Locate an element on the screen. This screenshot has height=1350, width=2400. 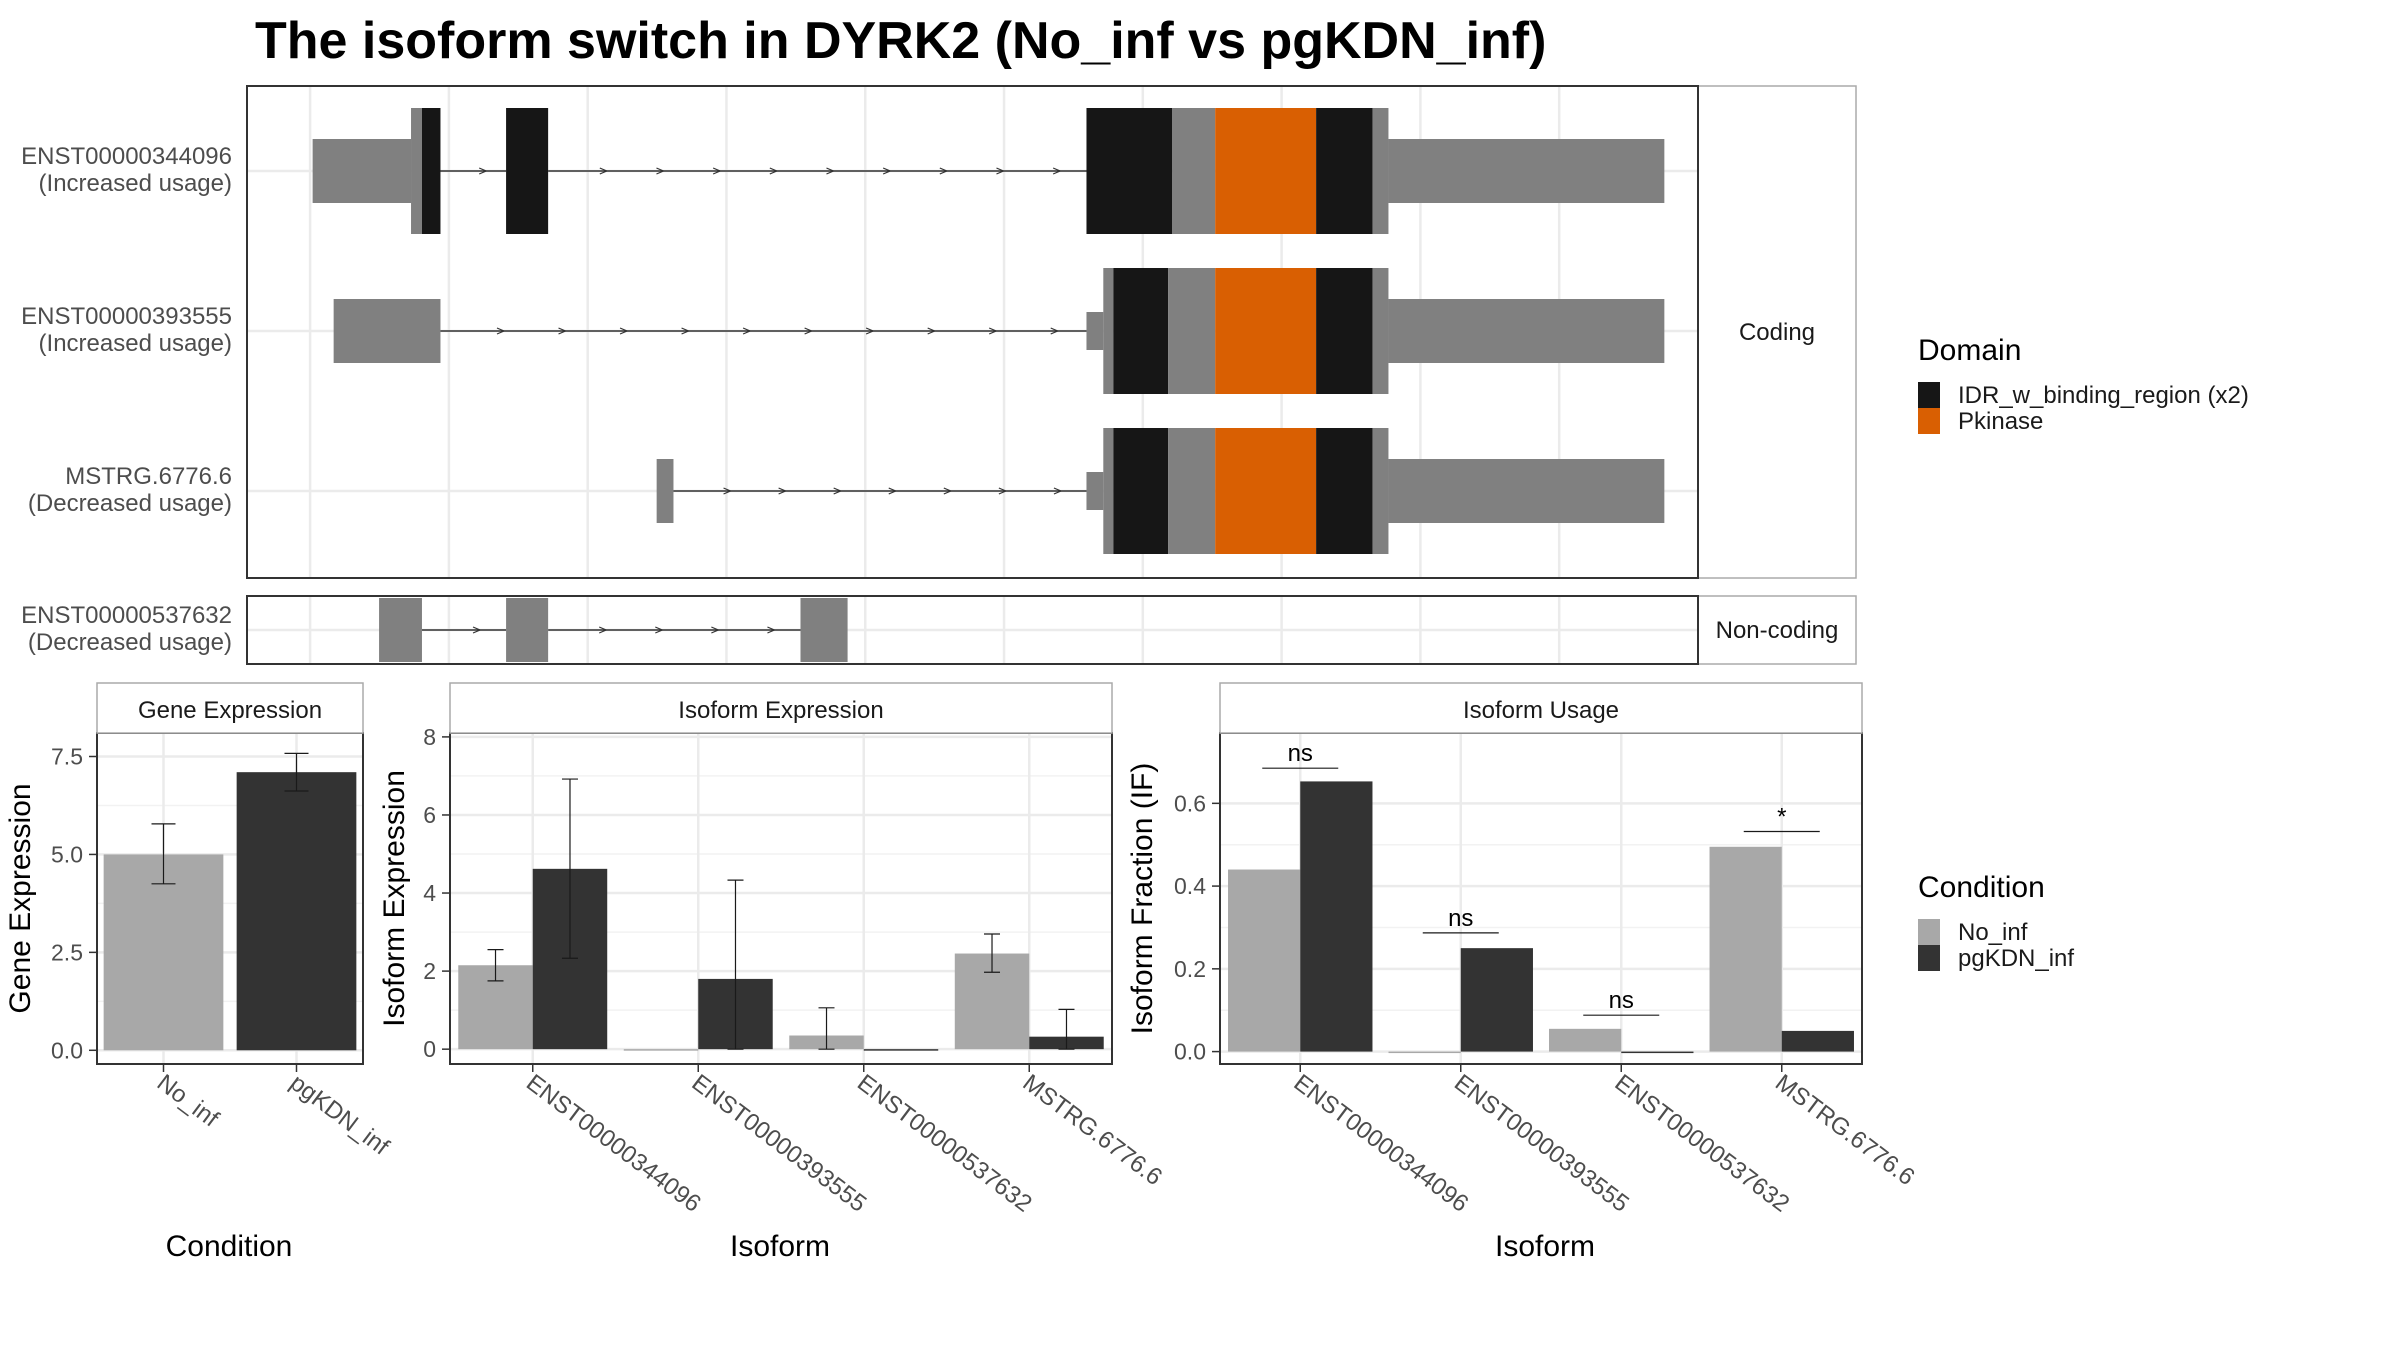
y-axis-label: Isoform Fraction (IF) is located at coordinates (1142, 899).